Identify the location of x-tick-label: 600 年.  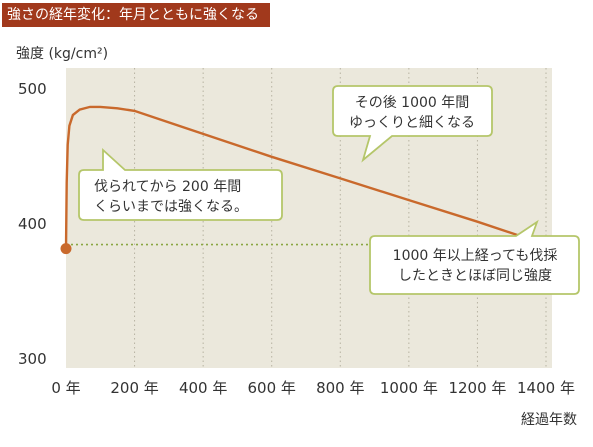
(272, 388).